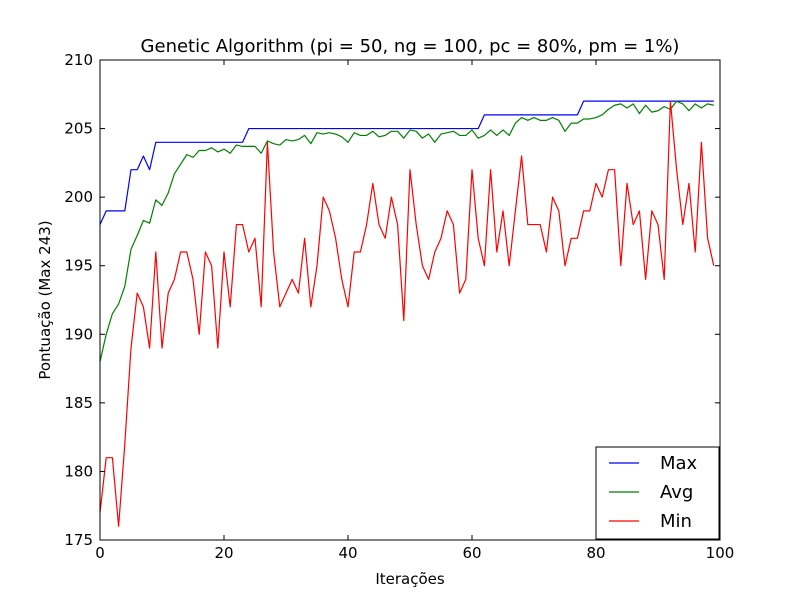  What do you see at coordinates (223, 553) in the screenshot?
I see `x-tick-label: 20` at bounding box center [223, 553].